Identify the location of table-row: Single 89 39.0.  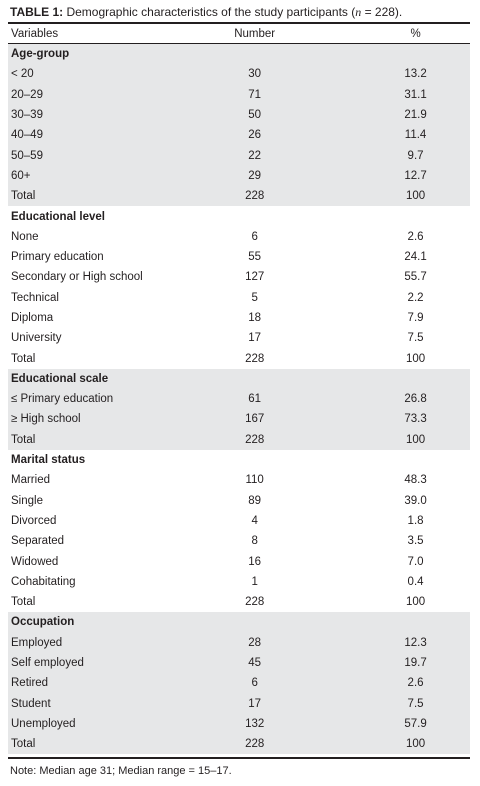
(239, 501).